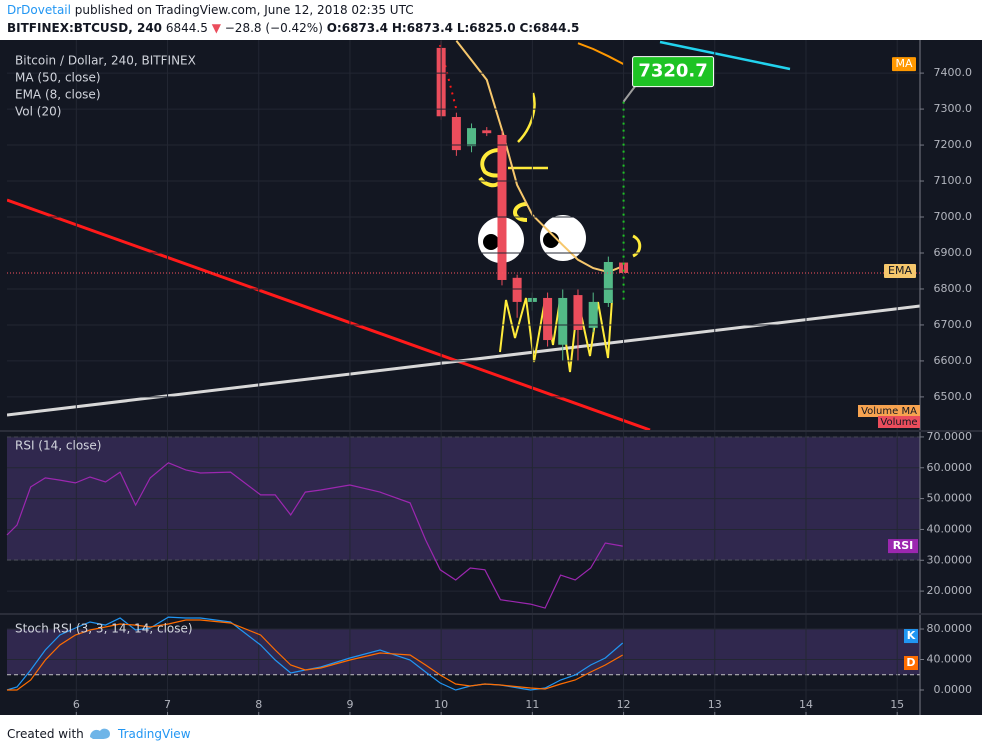 The image size is (982, 752). What do you see at coordinates (58, 446) in the screenshot?
I see `pane-title: RSI (14, close)` at bounding box center [58, 446].